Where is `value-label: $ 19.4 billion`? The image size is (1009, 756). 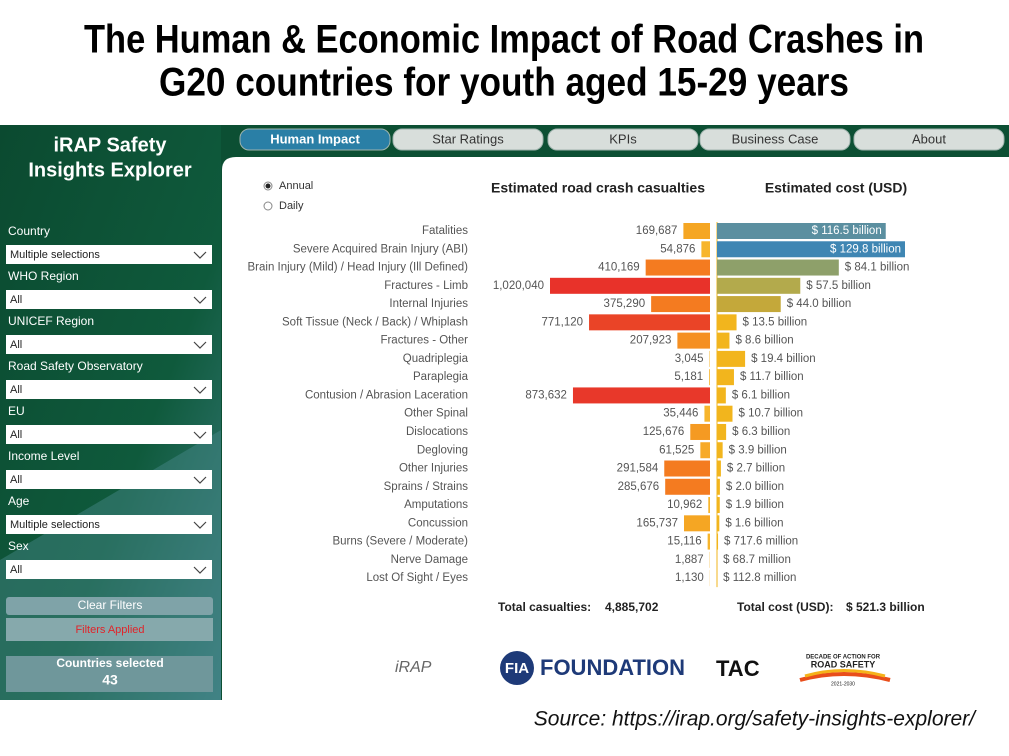 value-label: $ 19.4 billion is located at coordinates (783, 359).